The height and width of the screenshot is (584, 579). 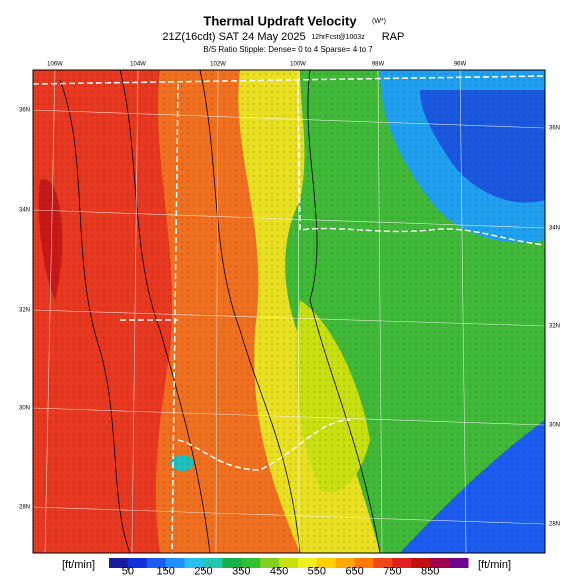 What do you see at coordinates (554, 426) in the screenshot?
I see `lat-label-right: 30N` at bounding box center [554, 426].